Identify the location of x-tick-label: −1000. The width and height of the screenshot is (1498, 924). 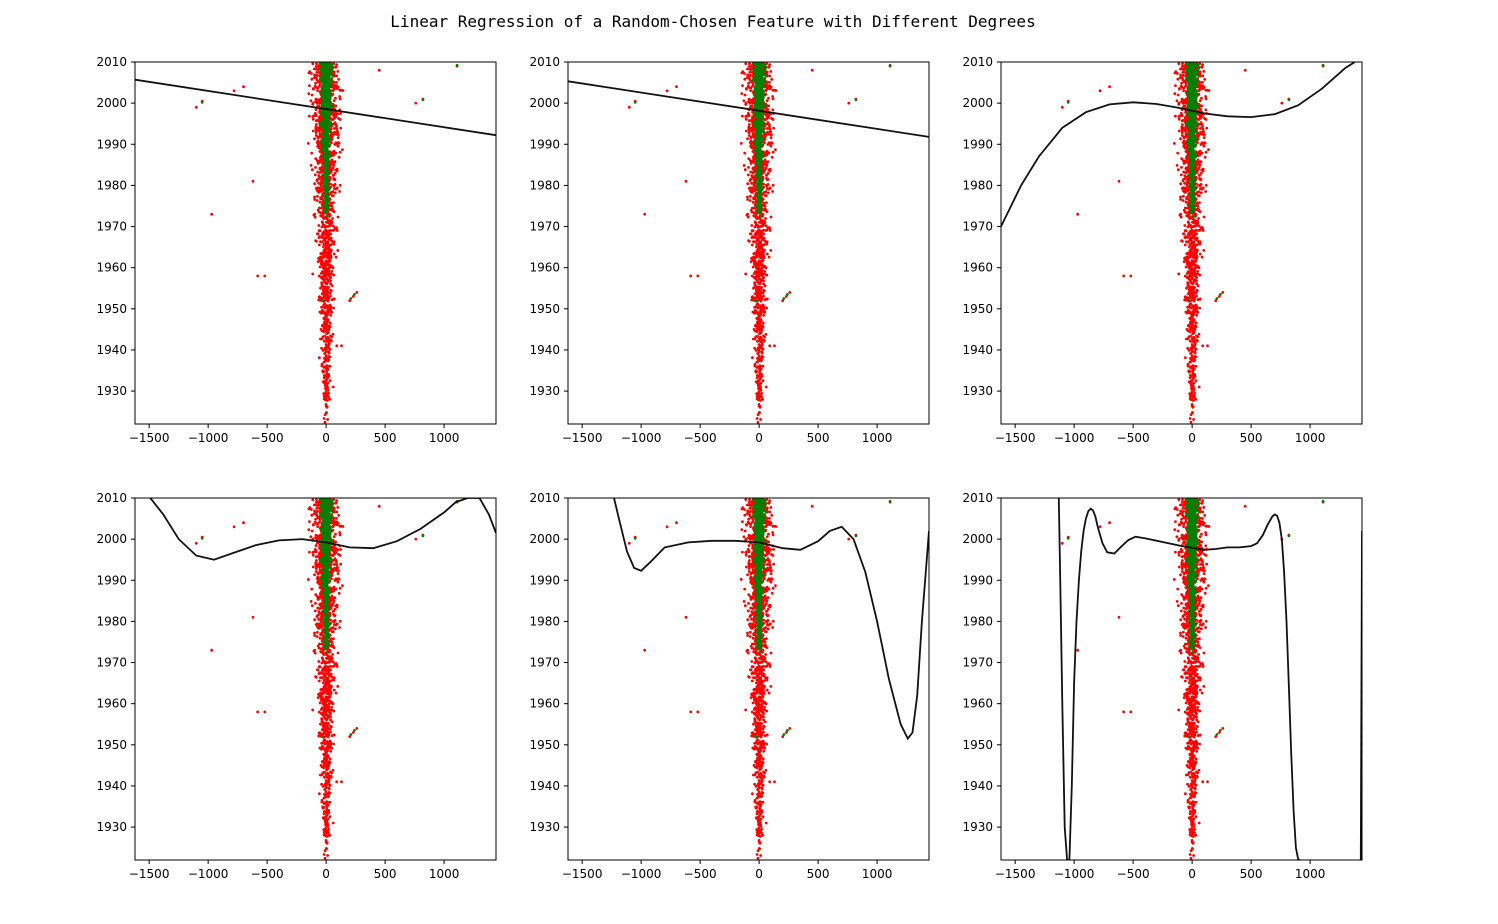
(641, 438).